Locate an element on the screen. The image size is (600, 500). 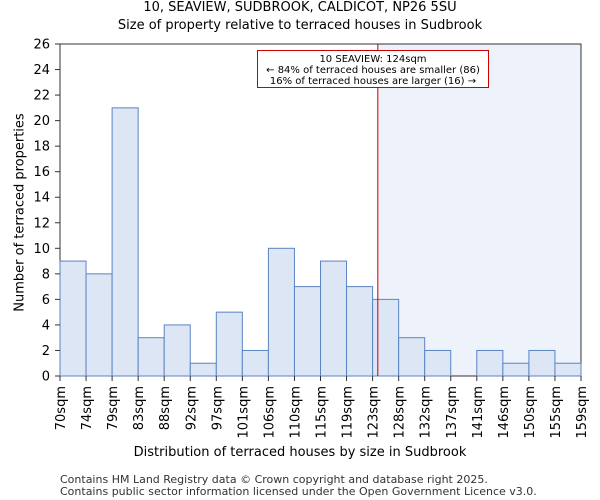
x-tick-label: 128sqm is located at coordinates (400, 412).